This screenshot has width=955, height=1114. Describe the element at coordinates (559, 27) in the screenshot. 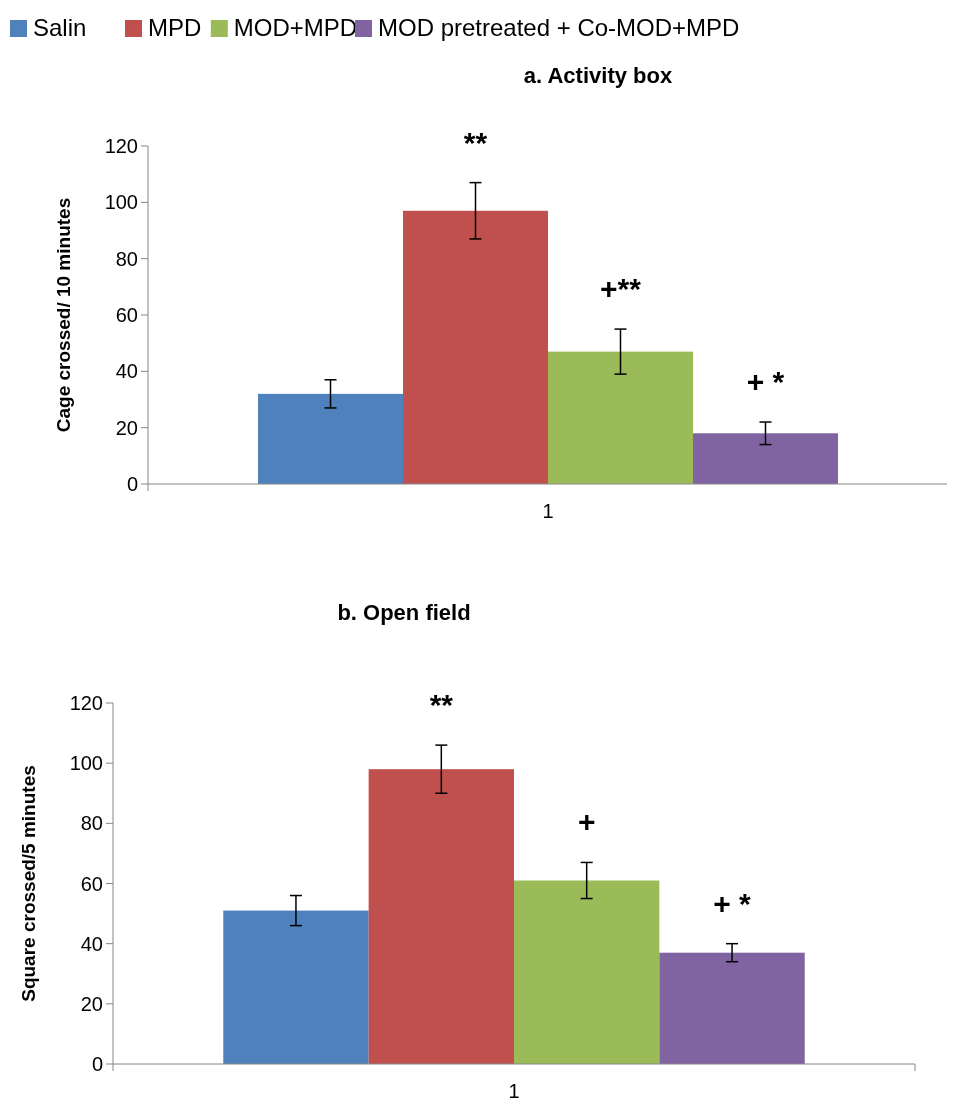

I see `legend-label: MOD pretreated + Co-MOD+MPD` at that location.